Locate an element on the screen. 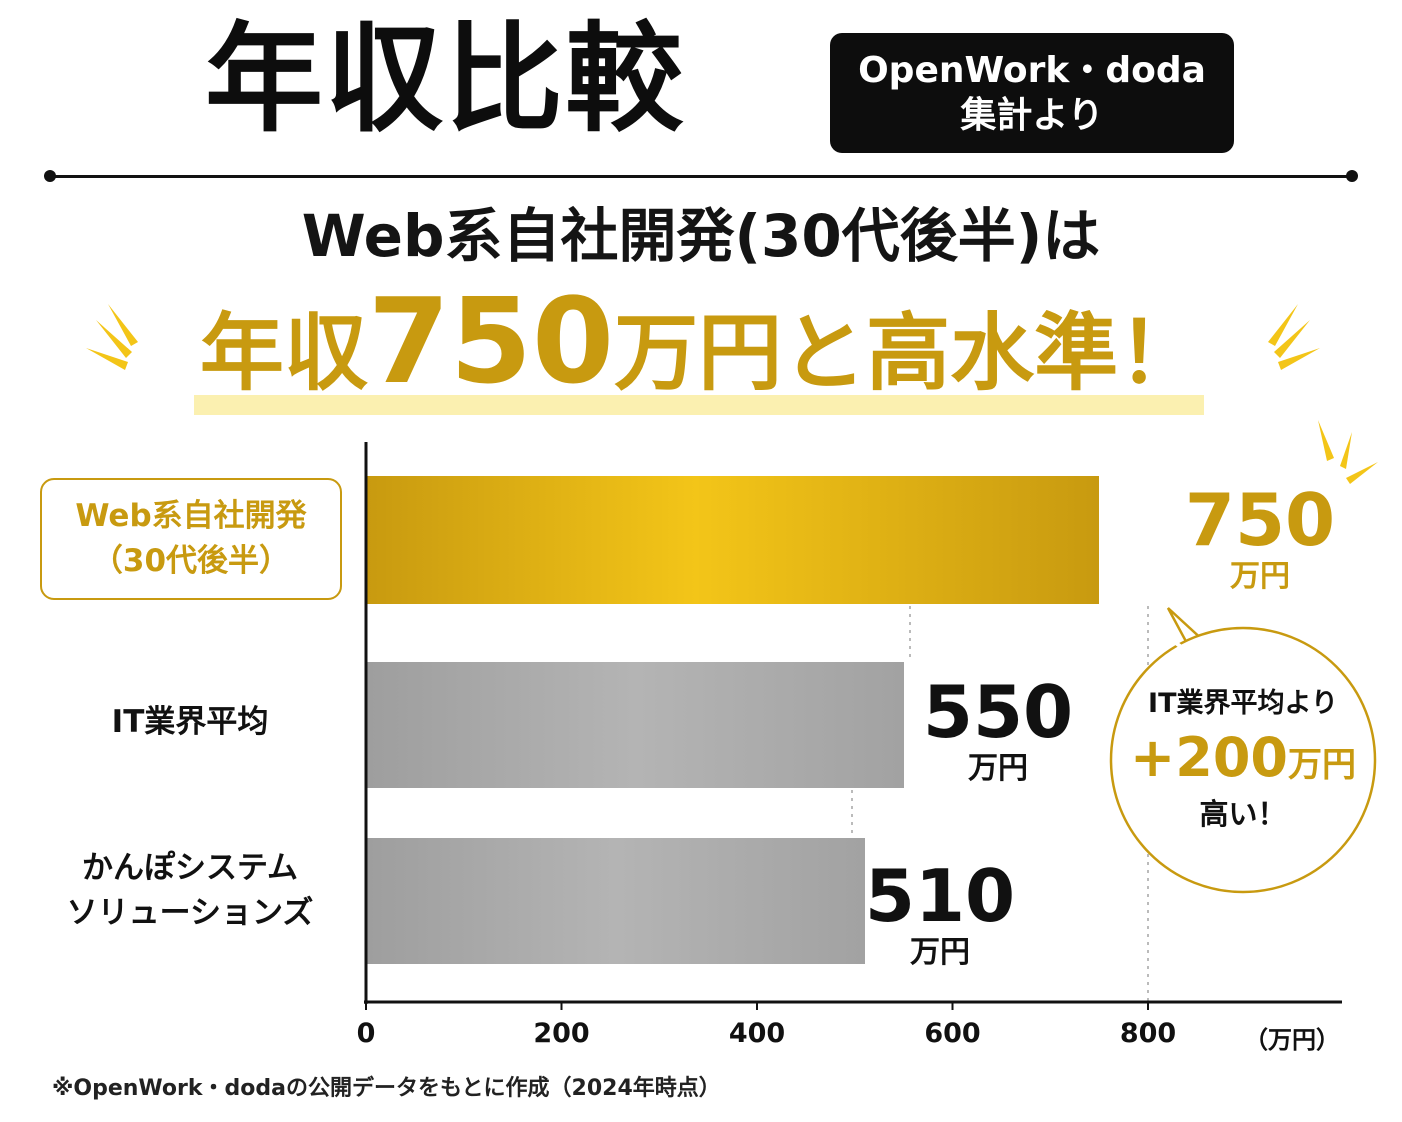 The width and height of the screenshot is (1402, 1122). x-axis-unit-label: （万円） is located at coordinates (1292, 1040).